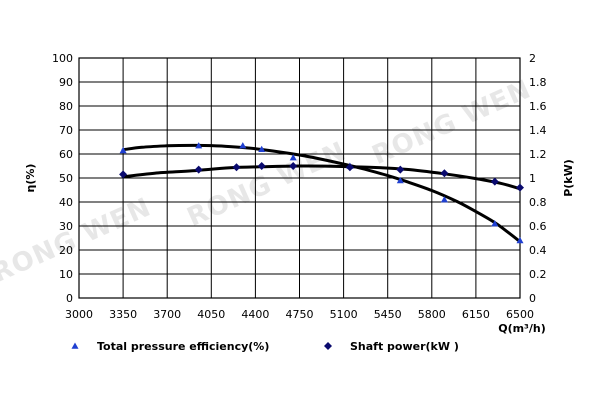  What do you see at coordinates (69, 298) in the screenshot?
I see `left-axis-tick-label: 0` at bounding box center [69, 298].